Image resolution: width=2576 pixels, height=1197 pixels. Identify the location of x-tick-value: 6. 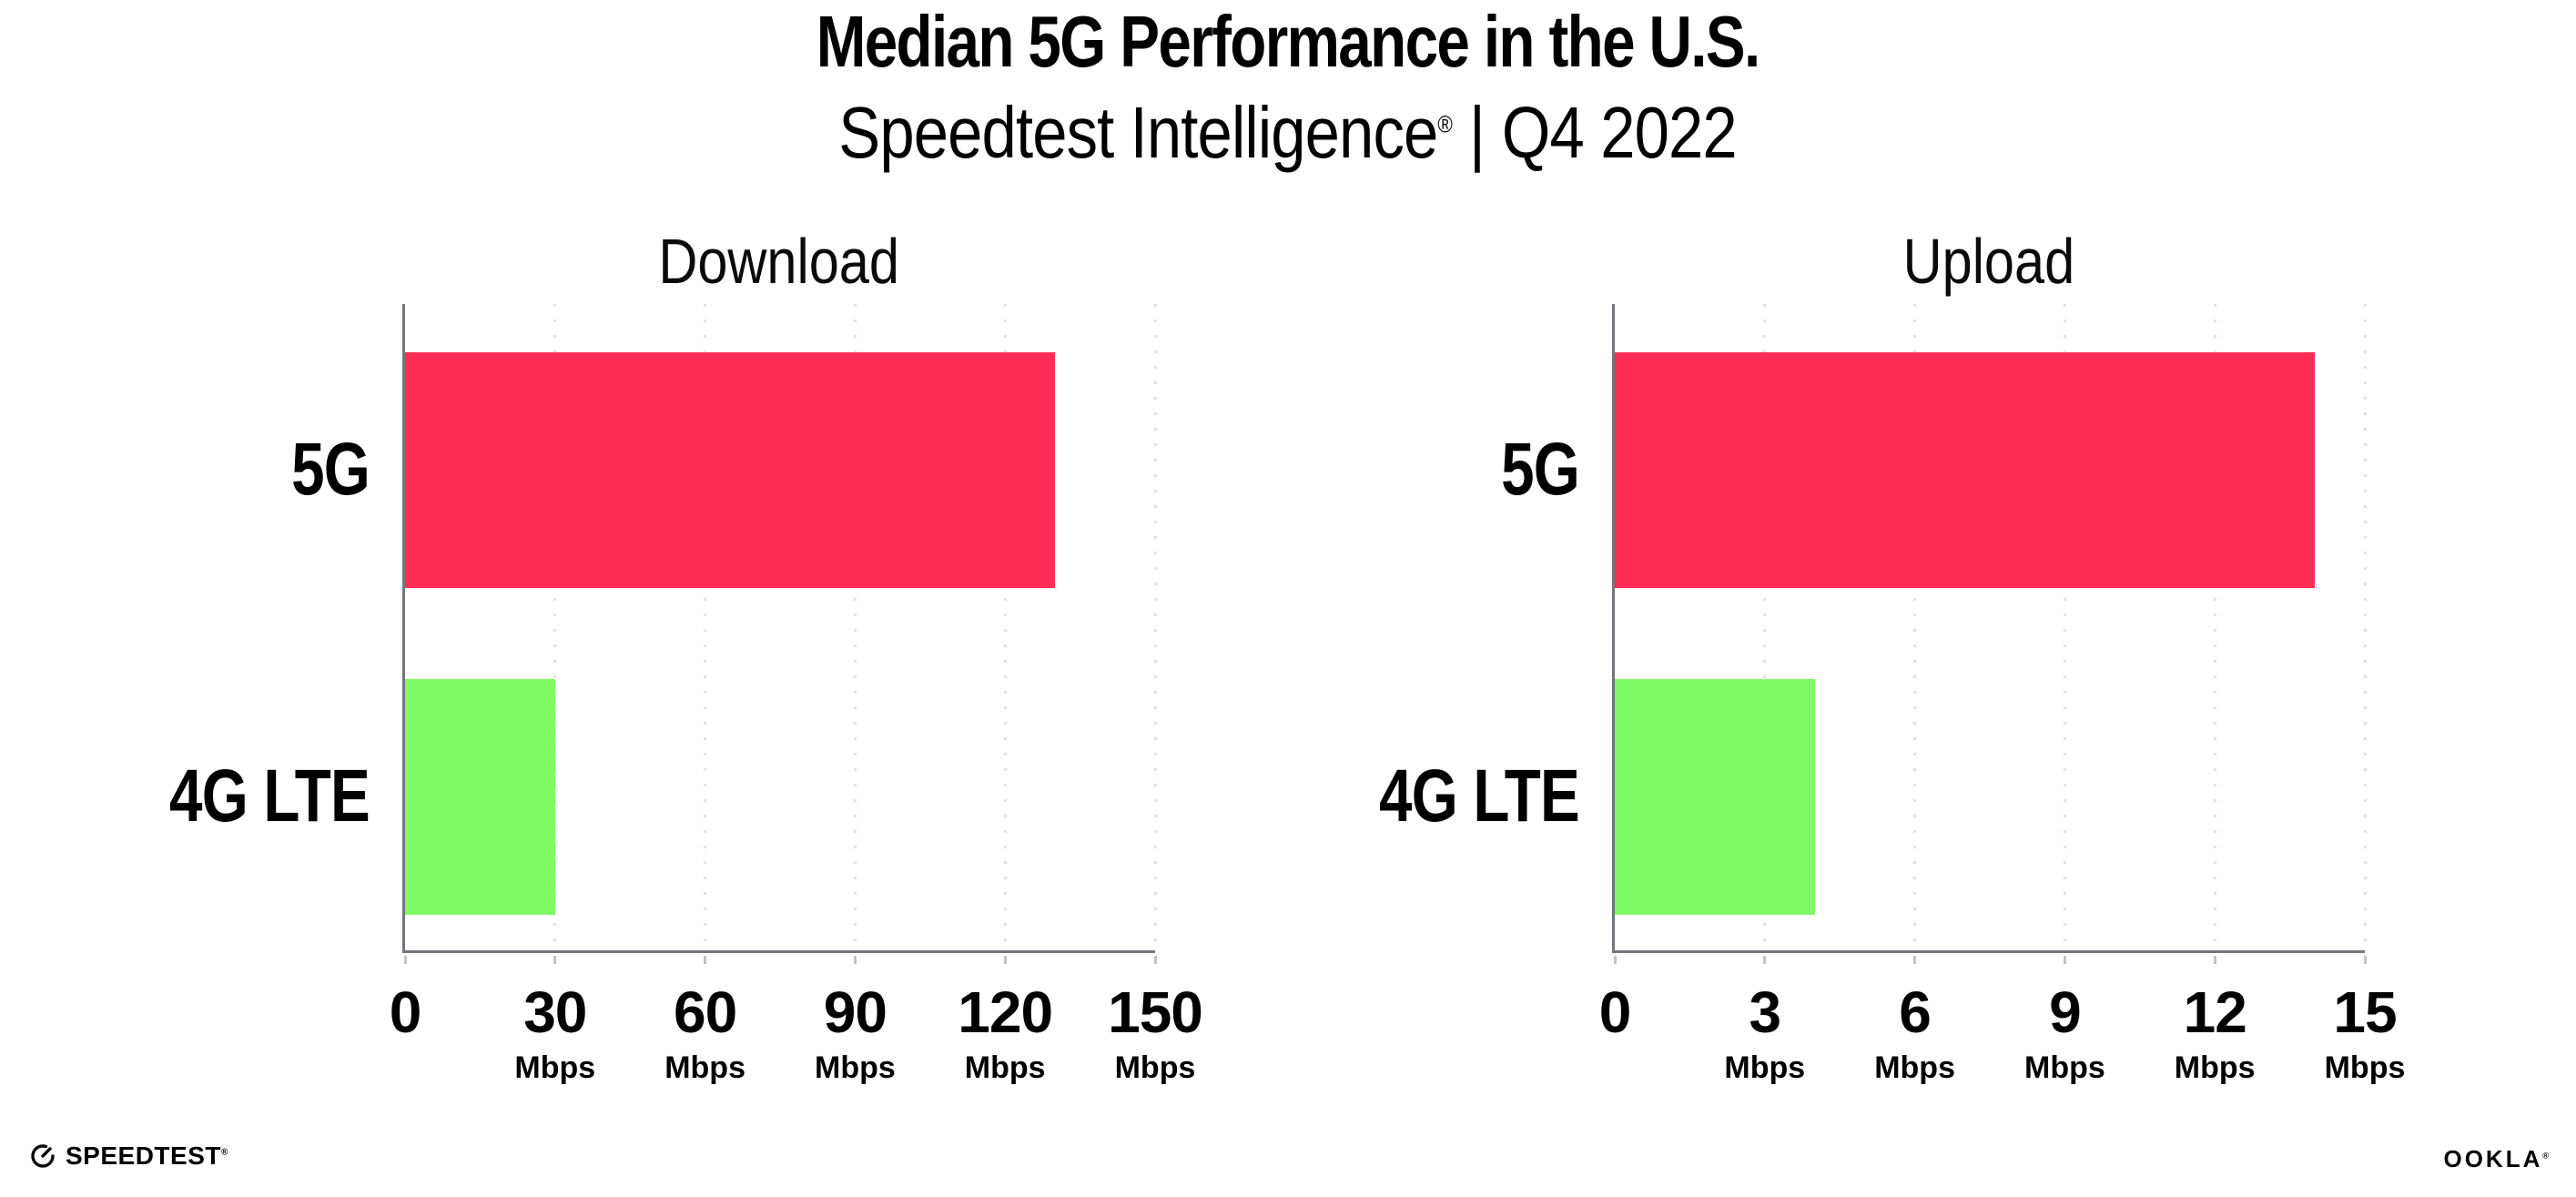
(1915, 1012).